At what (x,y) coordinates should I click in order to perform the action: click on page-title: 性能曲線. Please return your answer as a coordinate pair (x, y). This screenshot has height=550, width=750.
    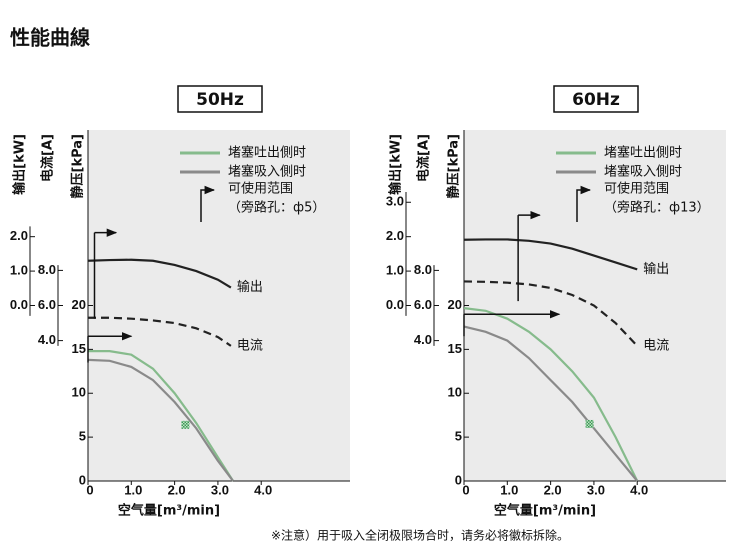
    Looking at the image, I should click on (50, 38).